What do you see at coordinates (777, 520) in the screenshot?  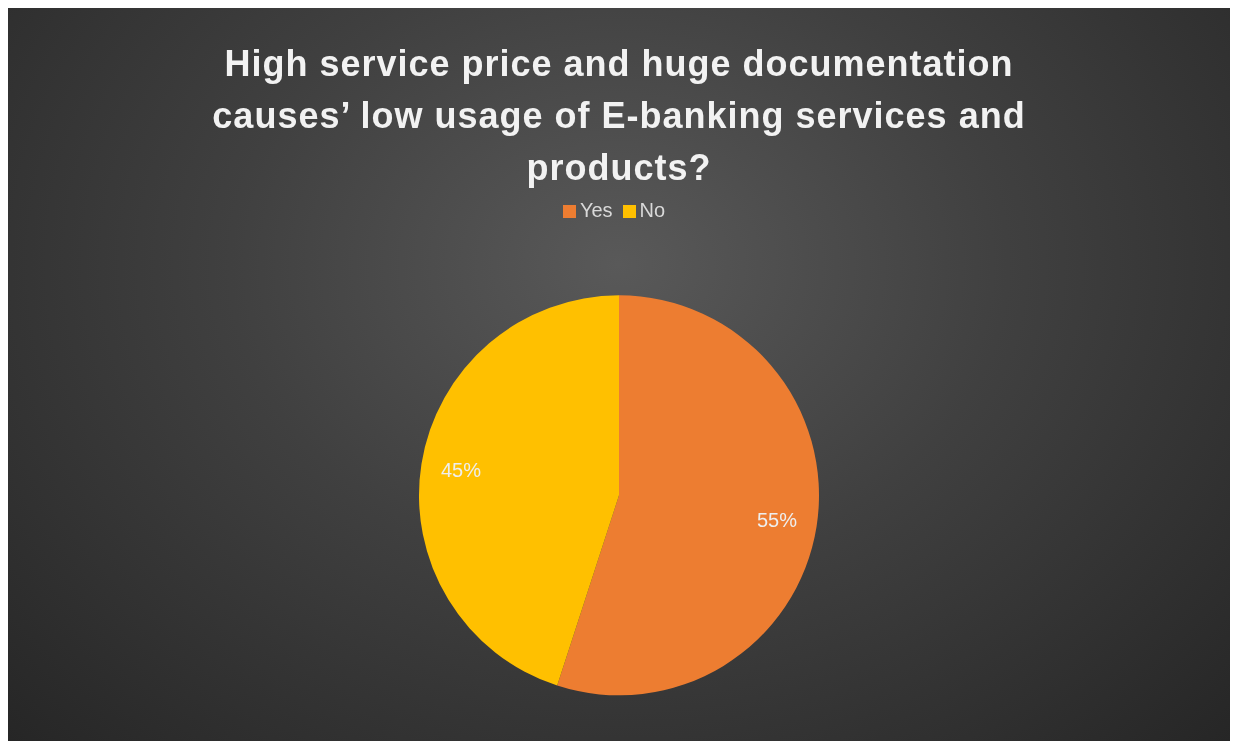 I see `data-label: 55%` at bounding box center [777, 520].